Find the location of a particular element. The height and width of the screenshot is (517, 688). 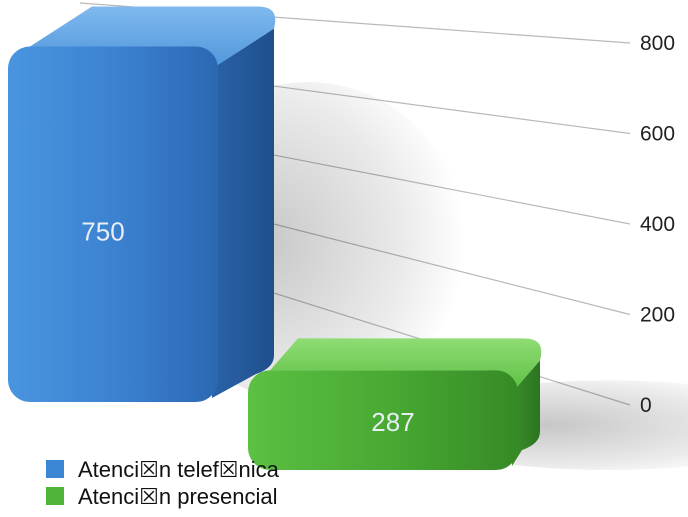

legend-label: Atenci☒n telef☒nica is located at coordinates (179, 469).